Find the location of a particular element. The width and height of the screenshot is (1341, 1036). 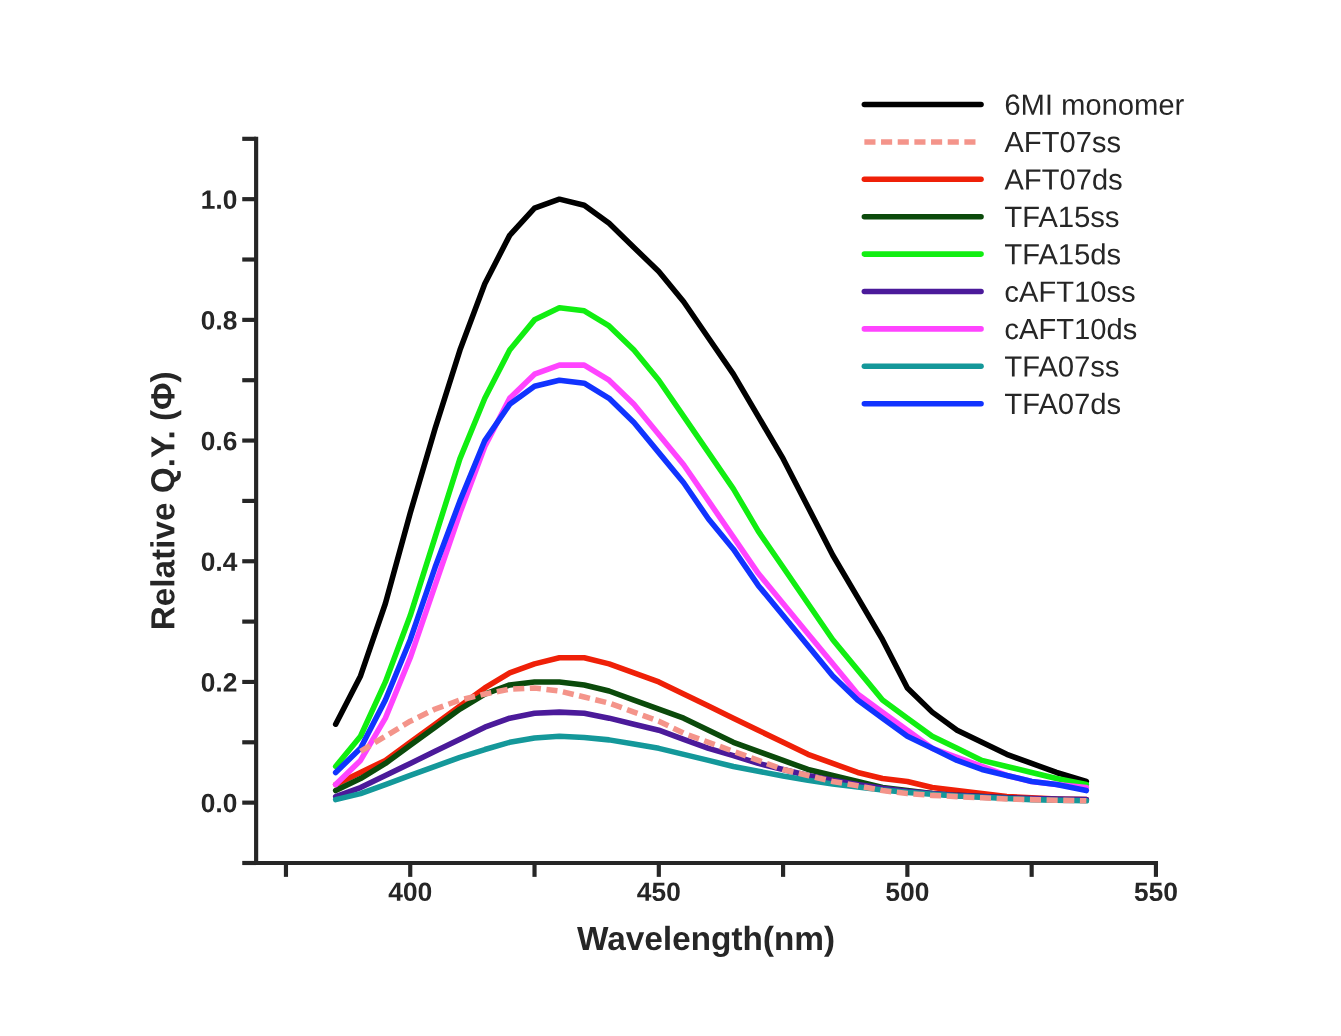

y-tick-label: 0.6 is located at coordinates (219, 441).